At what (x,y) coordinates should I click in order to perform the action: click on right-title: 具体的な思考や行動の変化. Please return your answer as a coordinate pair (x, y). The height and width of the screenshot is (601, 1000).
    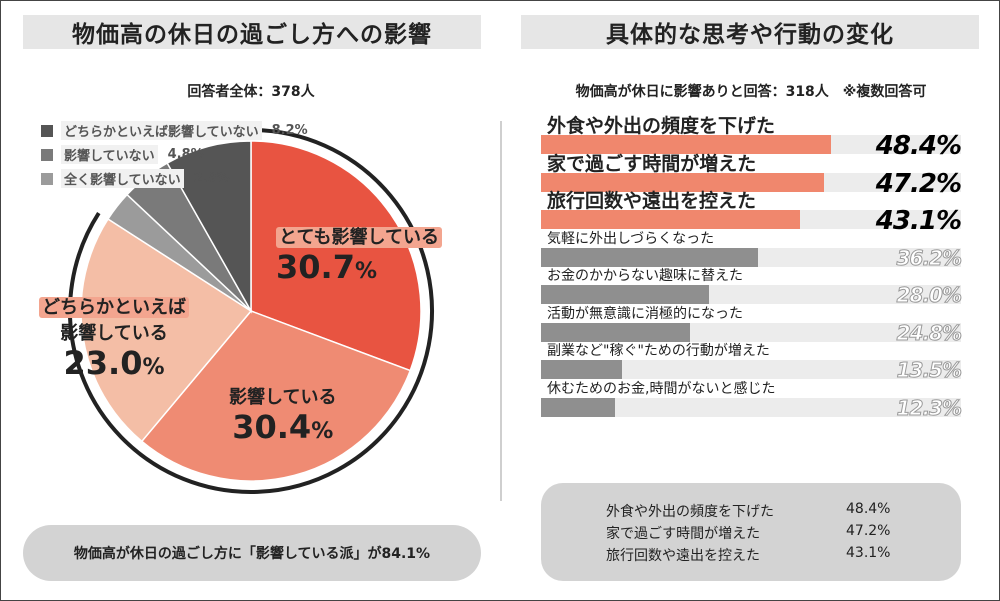
    Looking at the image, I should click on (750, 32).